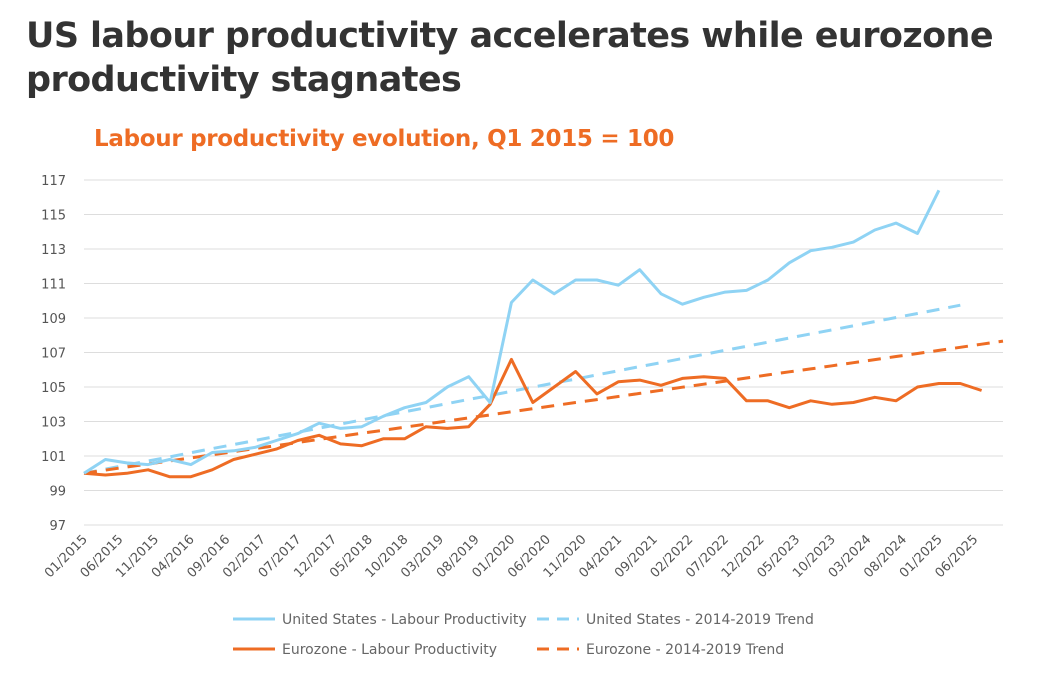 The image size is (1045, 681). I want to click on y-tick-label: 105, so click(53, 388).